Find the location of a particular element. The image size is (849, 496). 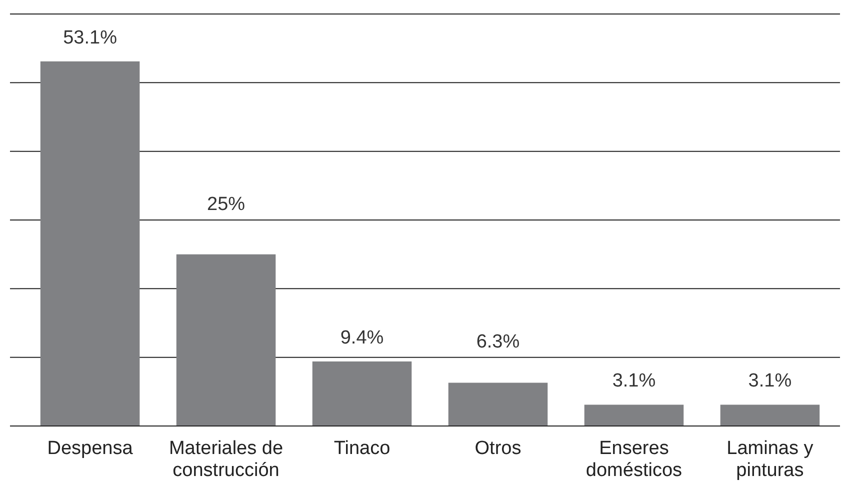

x-tick-label: Tinaco is located at coordinates (362, 448).